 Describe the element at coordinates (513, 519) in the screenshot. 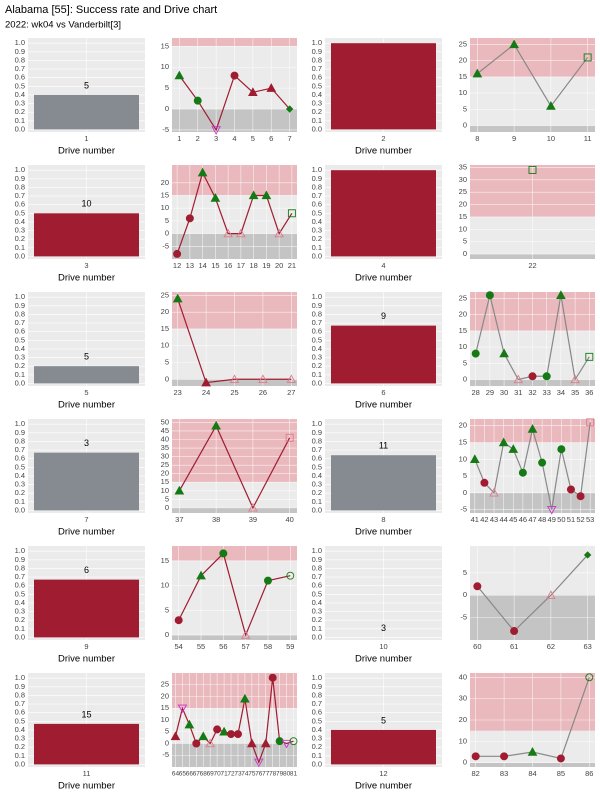

I see `x-tick-label: 45` at that location.